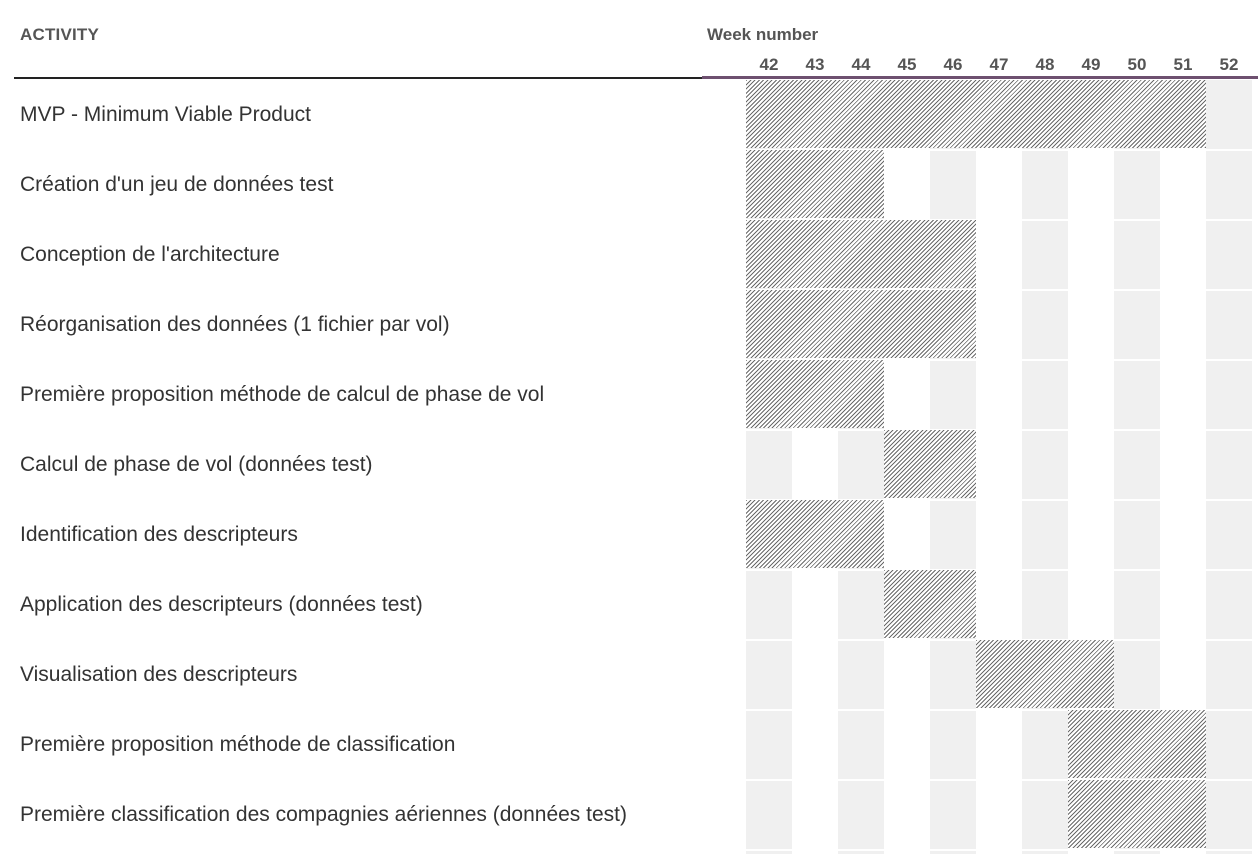  What do you see at coordinates (769, 64) in the screenshot?
I see `week-number-42: 42` at bounding box center [769, 64].